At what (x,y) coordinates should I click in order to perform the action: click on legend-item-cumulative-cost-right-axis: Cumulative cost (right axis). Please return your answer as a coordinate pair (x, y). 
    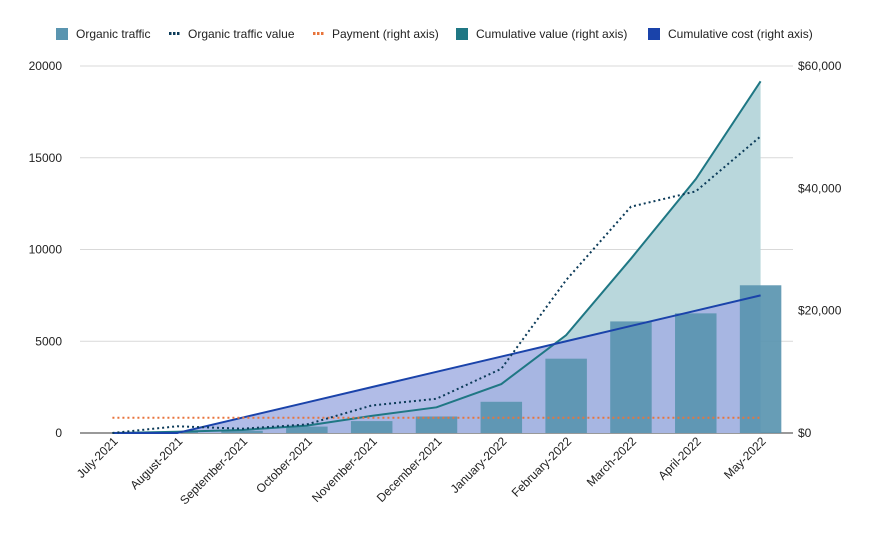
    Looking at the image, I should click on (730, 34).